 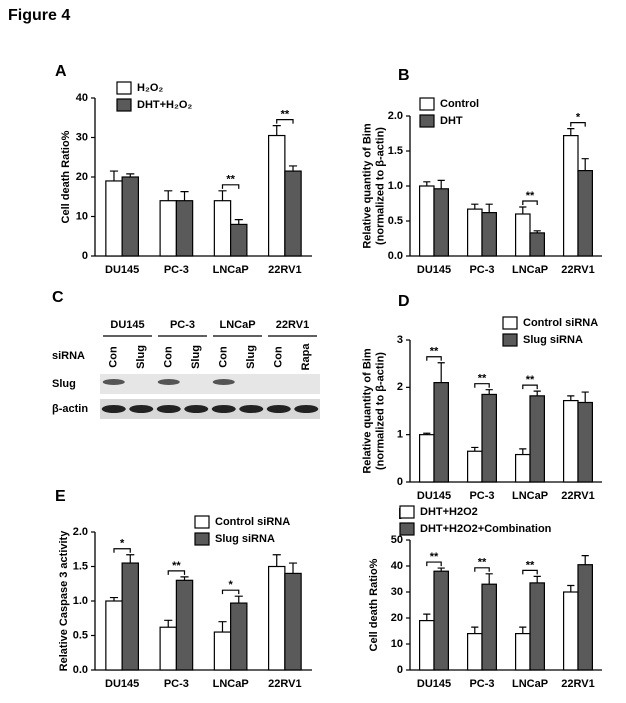 I want to click on lane-label: Con, so click(x=169, y=357).